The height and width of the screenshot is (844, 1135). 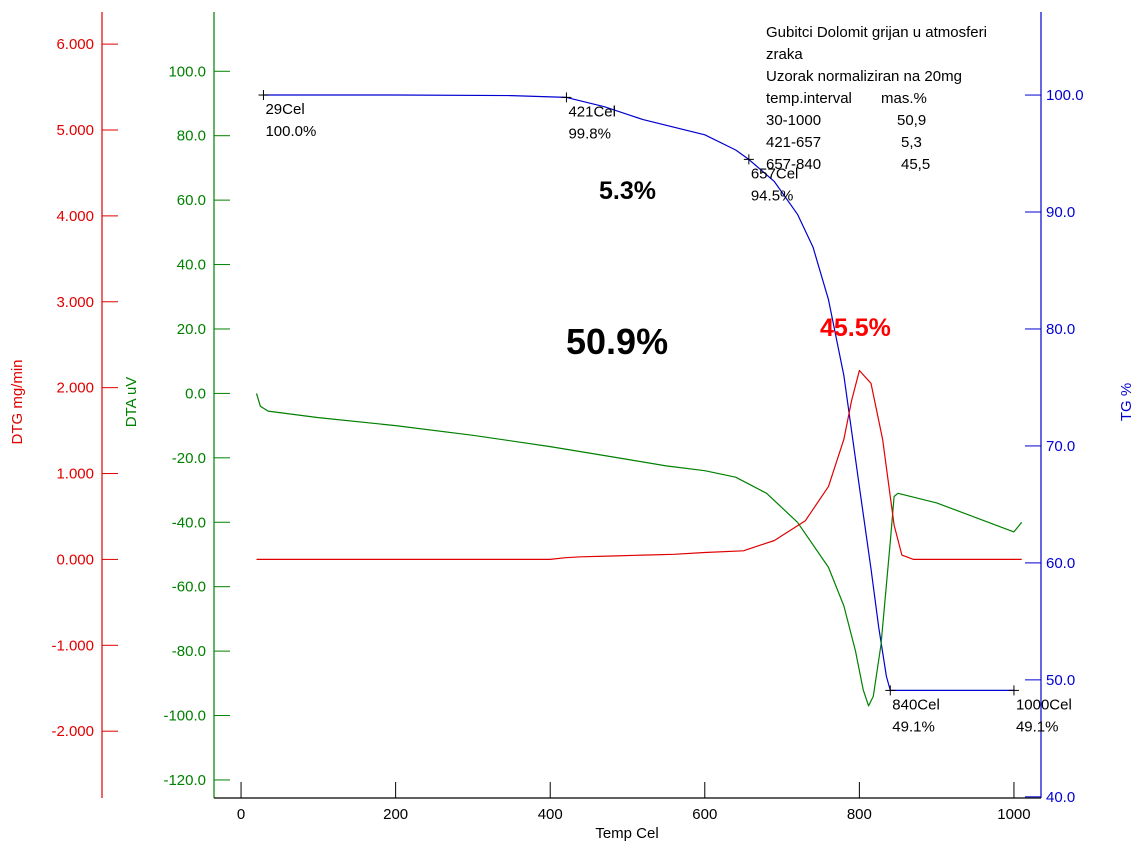 I want to click on point-temp-label: 421Cel, so click(x=592, y=111).